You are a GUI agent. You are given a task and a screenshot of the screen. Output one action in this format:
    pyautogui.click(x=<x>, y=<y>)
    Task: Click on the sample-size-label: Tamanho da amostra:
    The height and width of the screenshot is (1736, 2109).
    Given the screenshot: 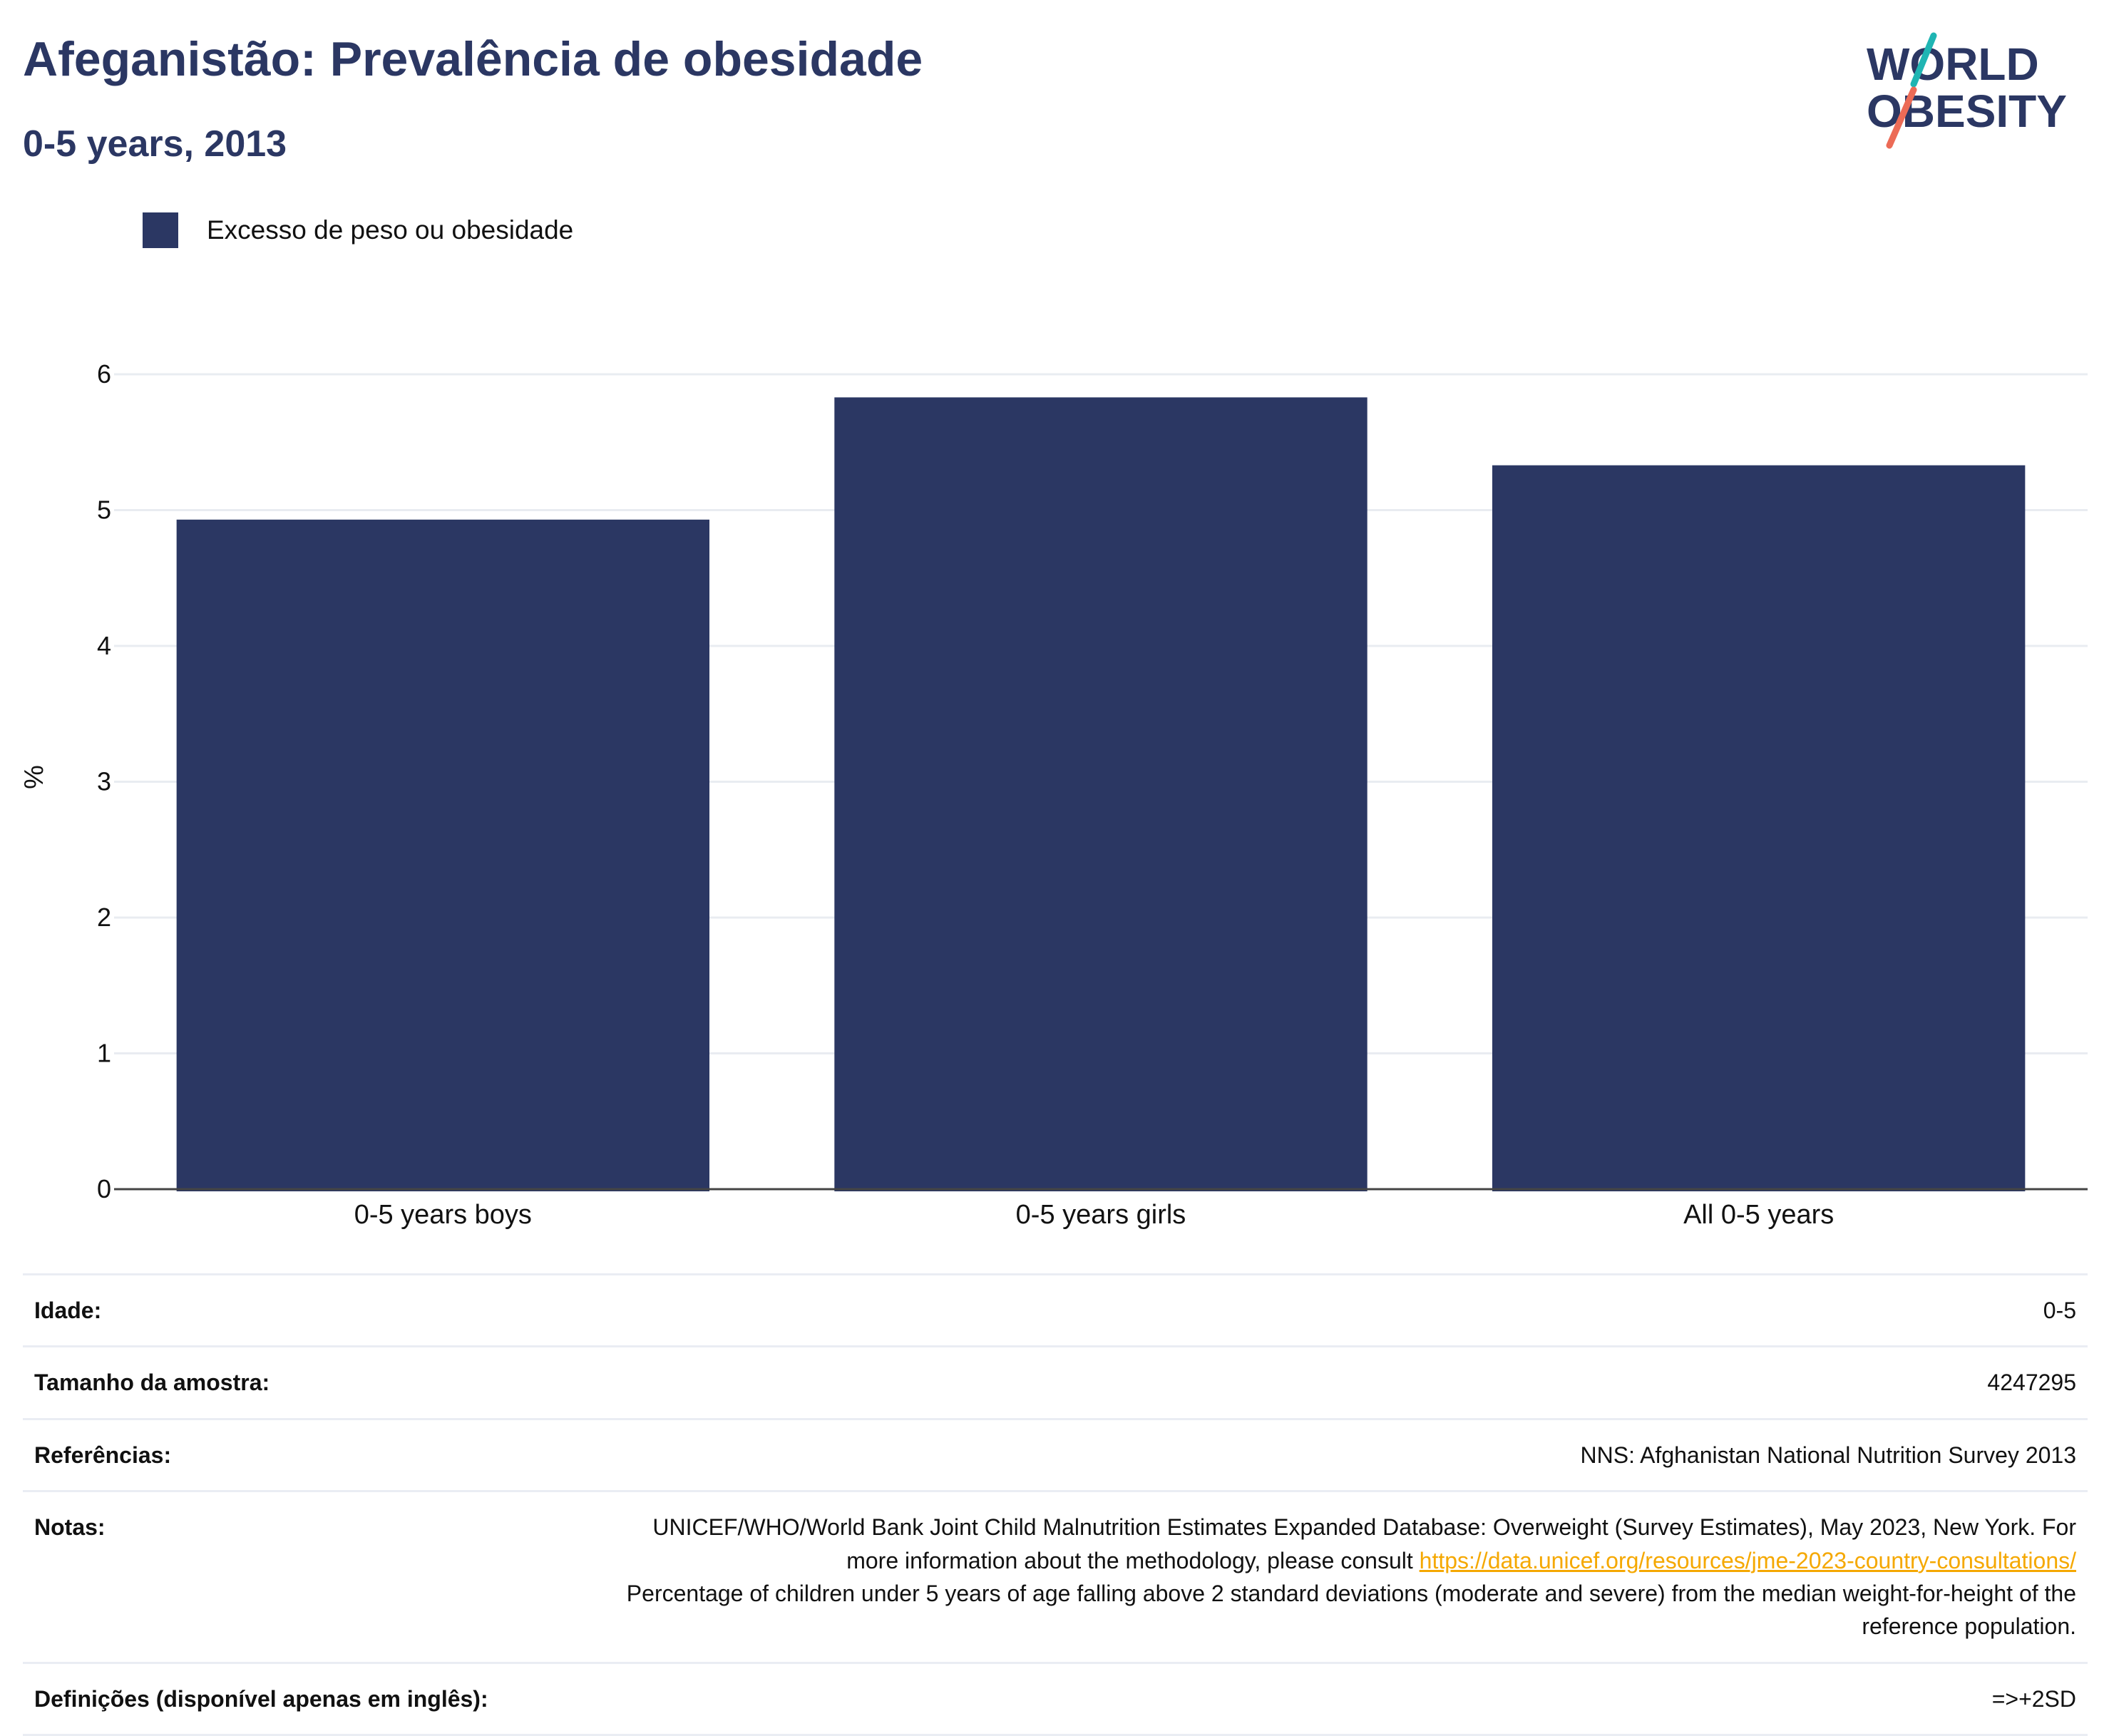 What is the action you would take?
    pyautogui.click(x=305, y=1382)
    